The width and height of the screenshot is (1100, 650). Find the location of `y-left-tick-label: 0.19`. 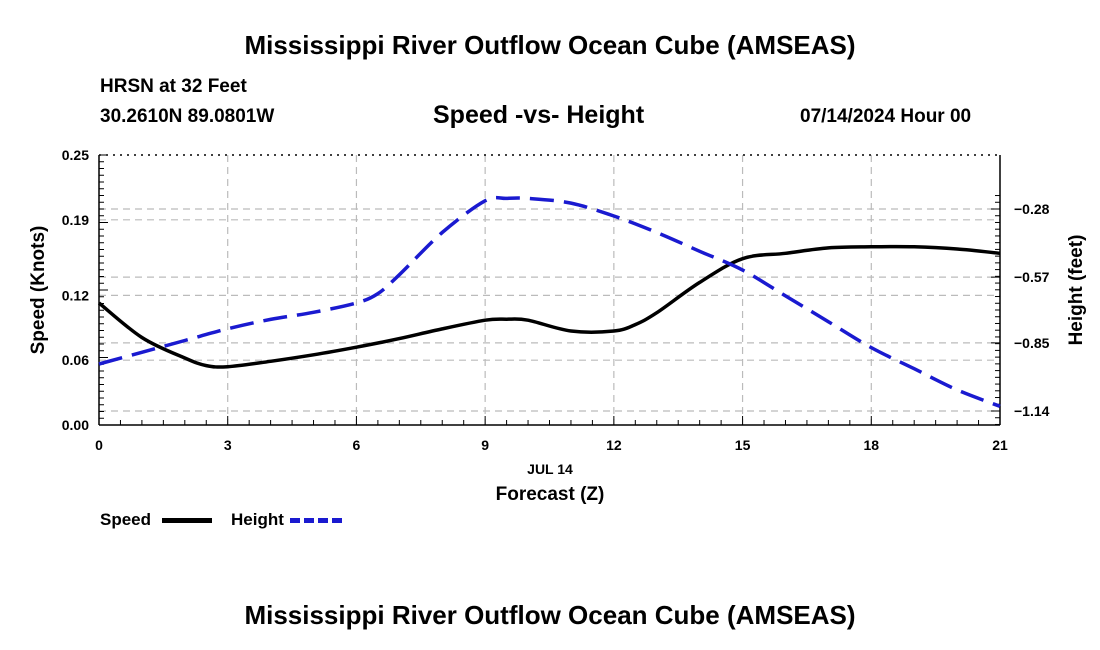

y-left-tick-label: 0.19 is located at coordinates (75, 220).